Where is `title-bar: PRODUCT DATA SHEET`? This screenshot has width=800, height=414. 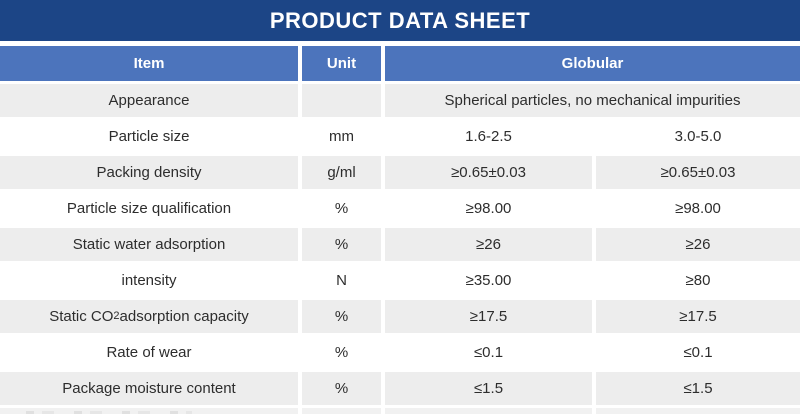
title-bar: PRODUCT DATA SHEET is located at coordinates (400, 20).